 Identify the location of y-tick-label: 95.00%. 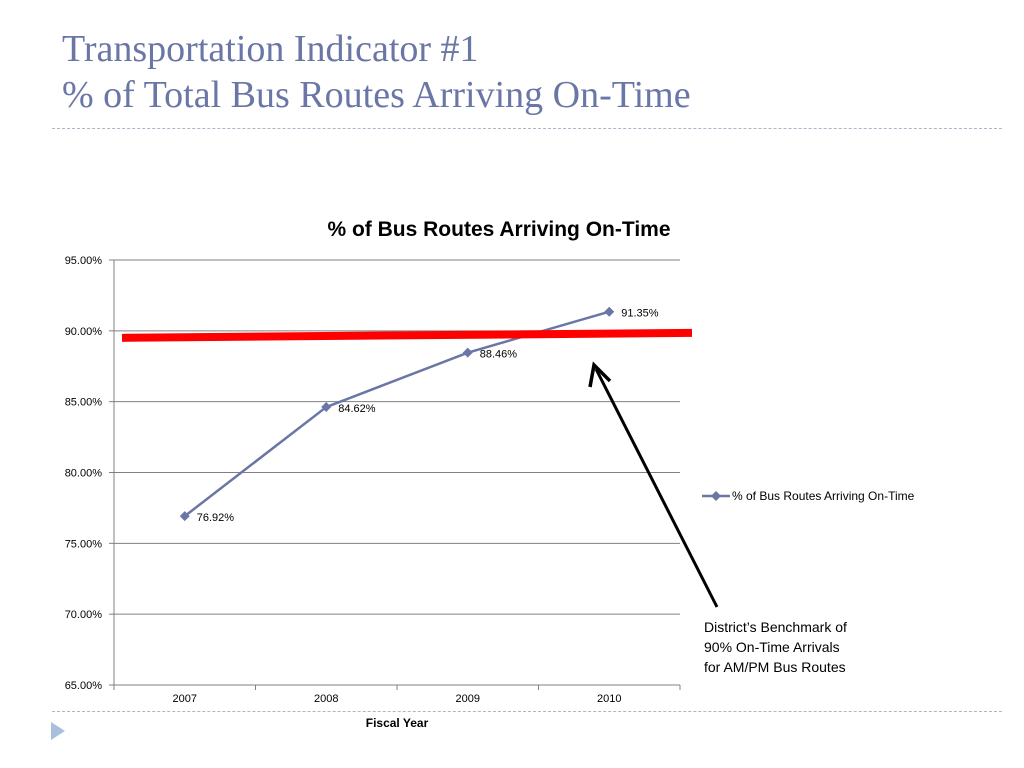
(84, 261).